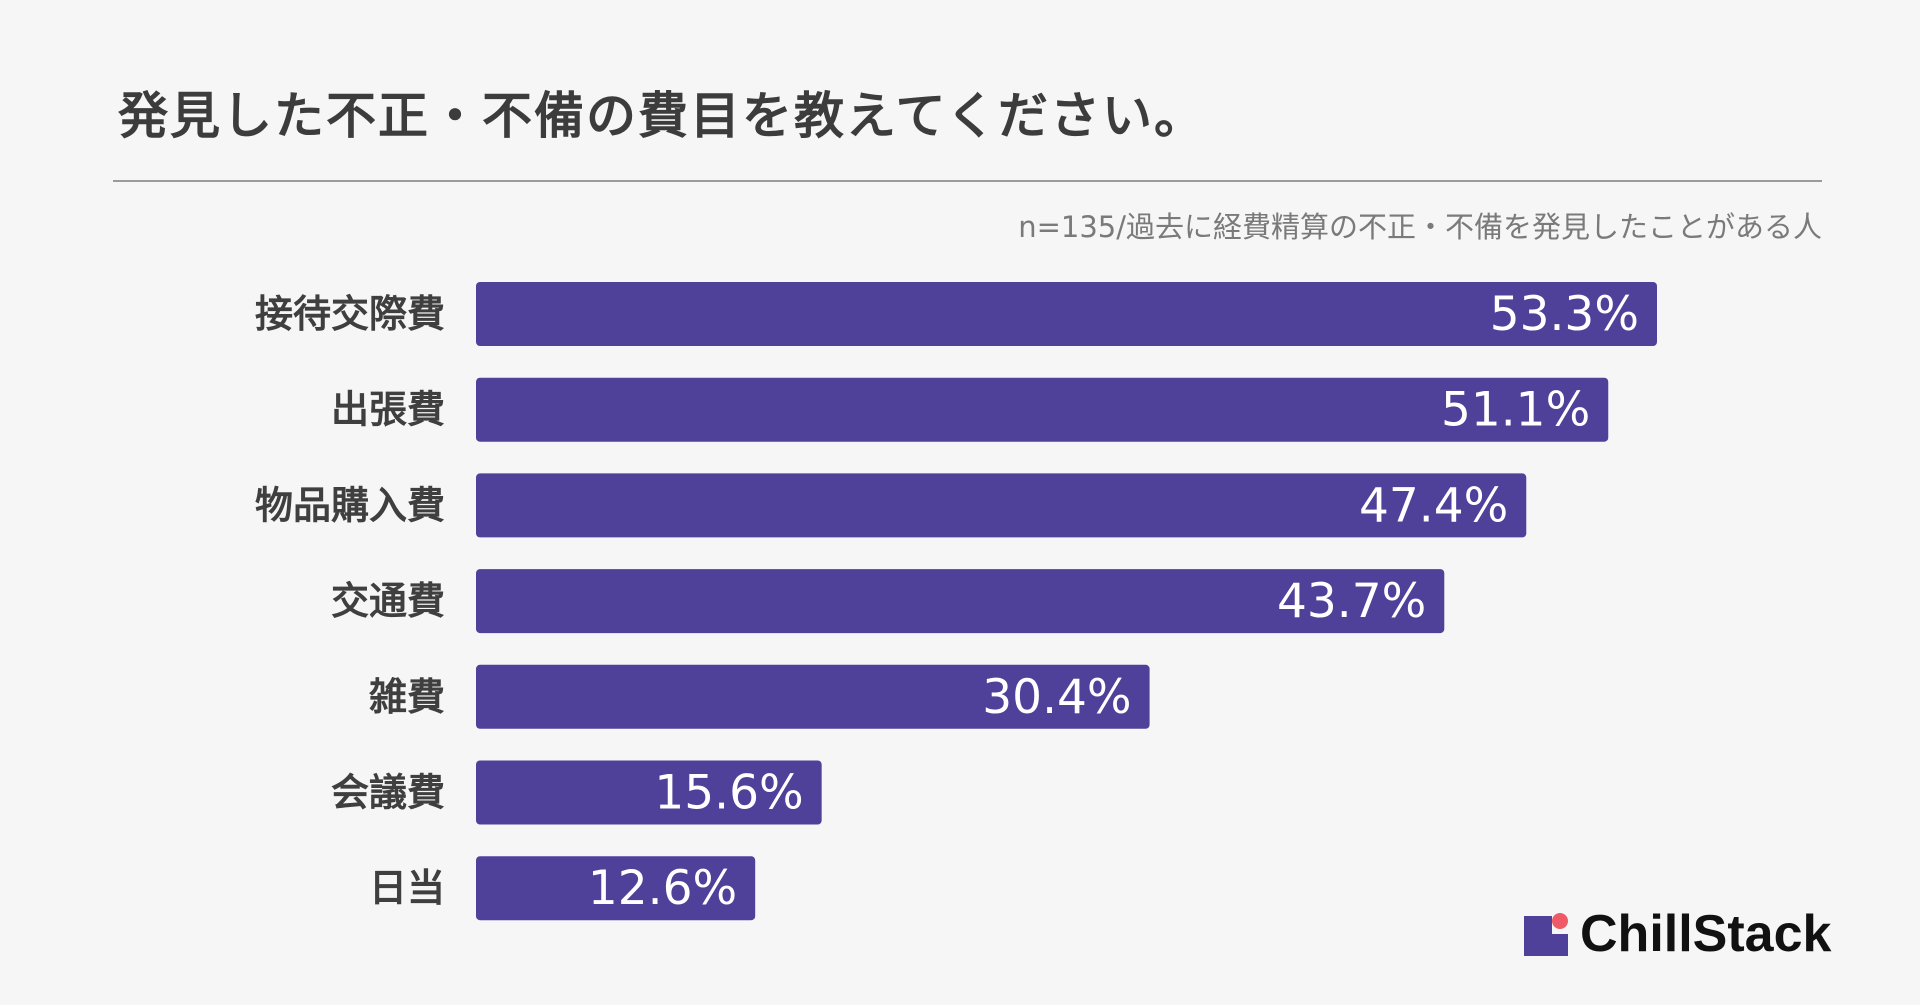  Describe the element at coordinates (1433, 505) in the screenshot. I see `value-label: 47.4%` at that location.